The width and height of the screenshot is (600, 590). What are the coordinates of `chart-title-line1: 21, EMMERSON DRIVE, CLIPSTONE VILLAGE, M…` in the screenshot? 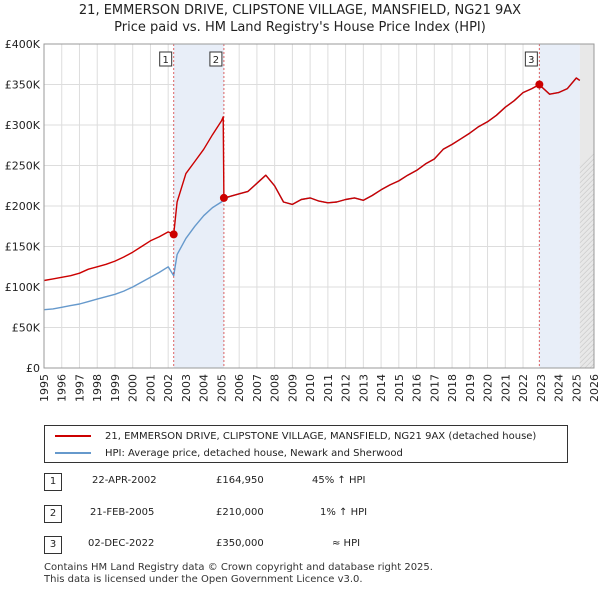 It's located at (300, 10).